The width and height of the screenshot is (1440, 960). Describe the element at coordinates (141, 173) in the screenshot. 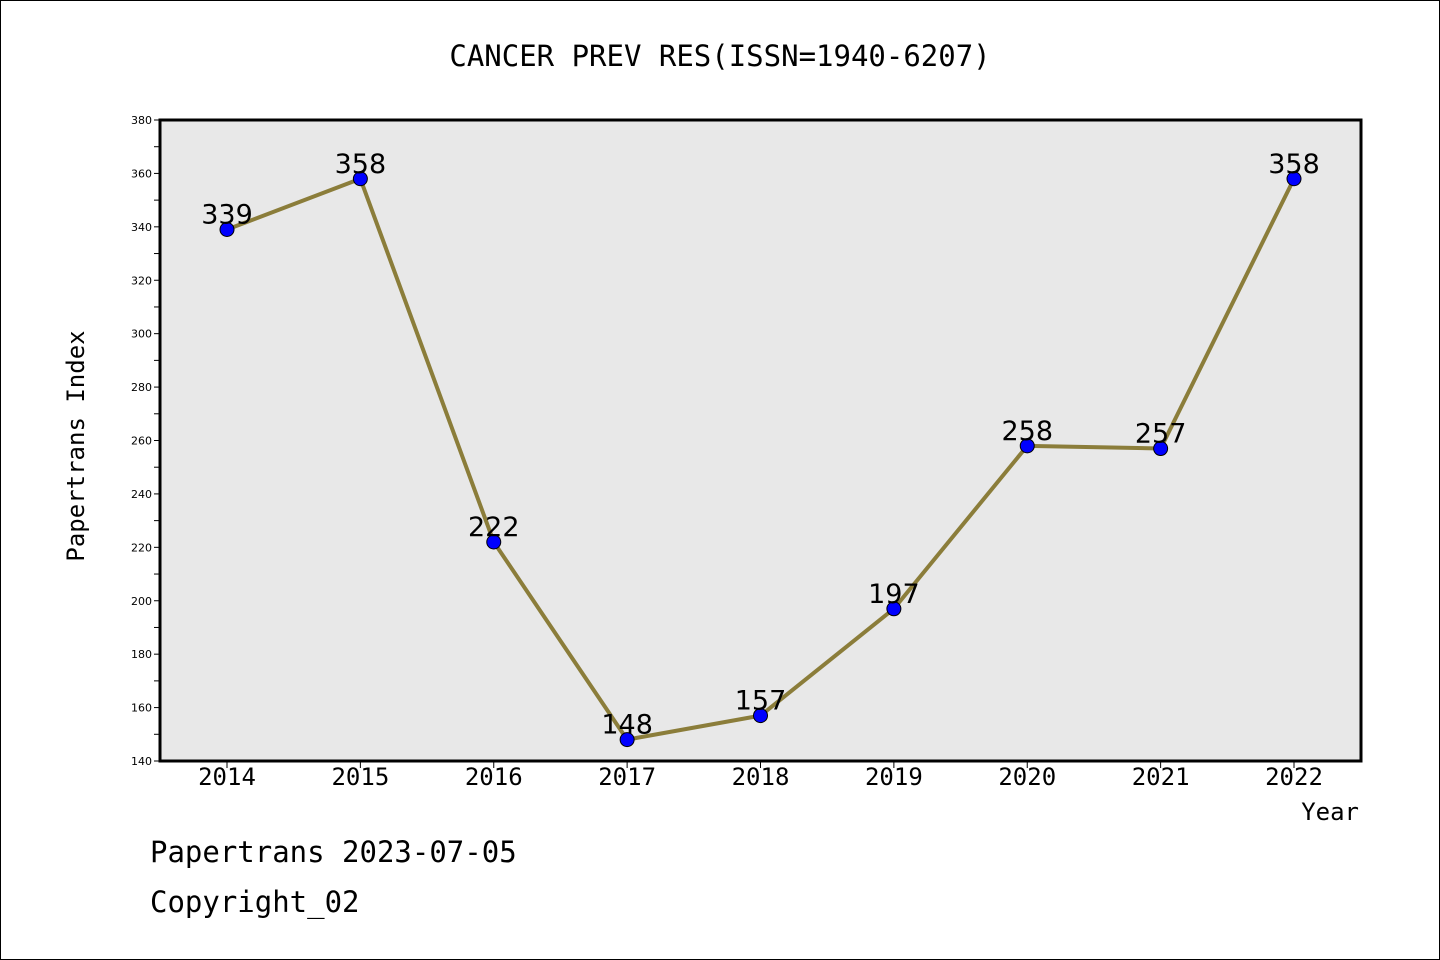

I see `y-tick-label: 360` at that location.